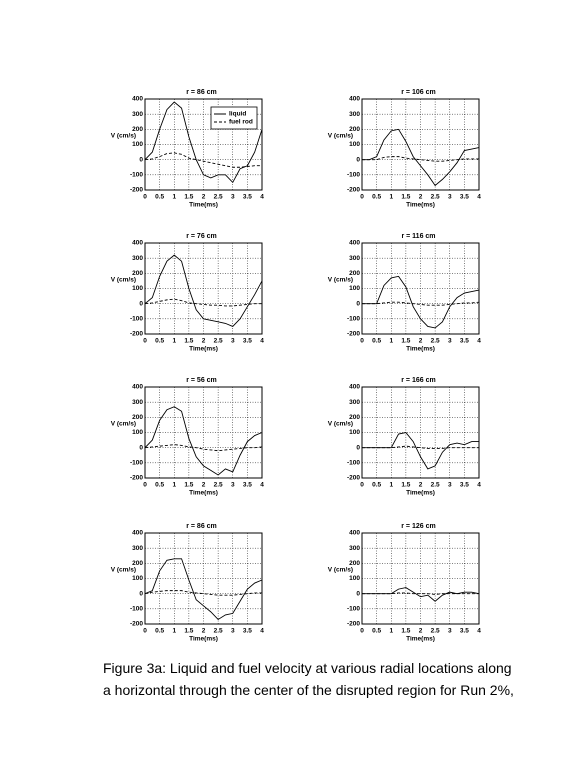 The image size is (576, 759). I want to click on y-axis-label: V (cm/s), so click(340, 570).